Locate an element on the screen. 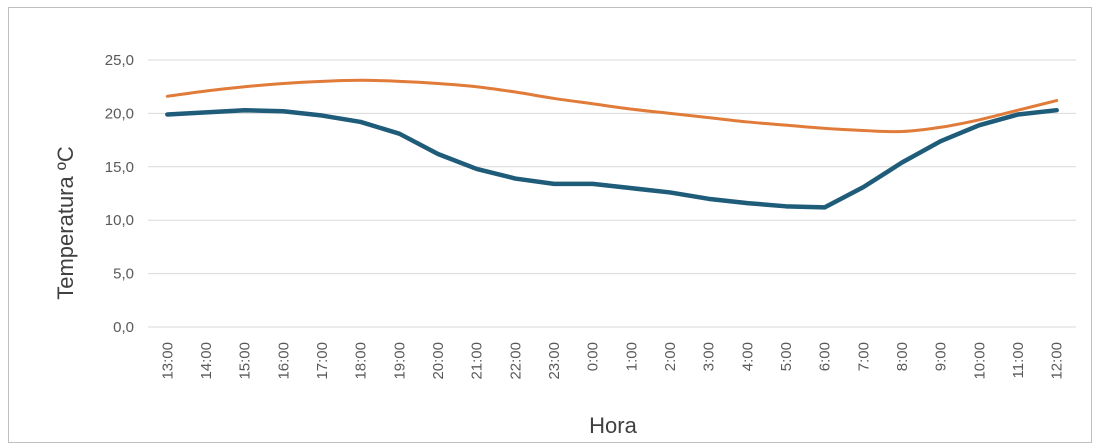  x-tick-label: 15:00 is located at coordinates (245, 361).